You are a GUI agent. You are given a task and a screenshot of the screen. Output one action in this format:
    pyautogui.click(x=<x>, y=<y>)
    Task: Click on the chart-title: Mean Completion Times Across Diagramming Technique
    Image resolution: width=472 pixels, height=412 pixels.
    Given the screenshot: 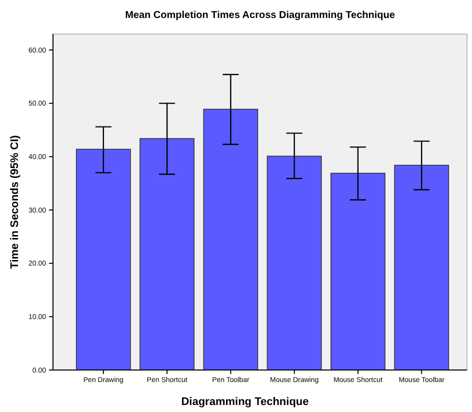 What is the action you would take?
    pyautogui.click(x=260, y=15)
    